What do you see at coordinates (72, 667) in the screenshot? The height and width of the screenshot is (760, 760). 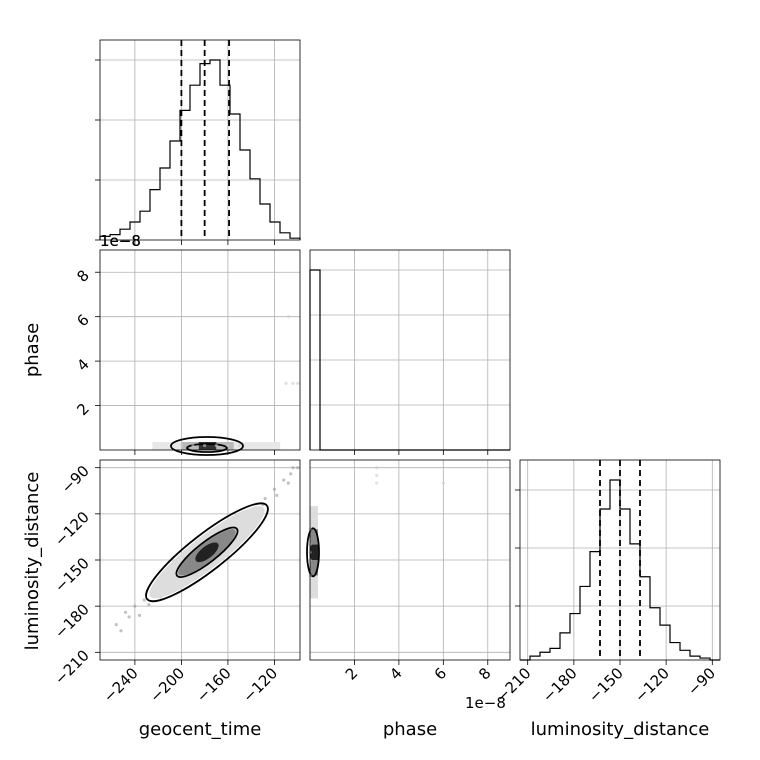 I see `y-tick-label: −210` at bounding box center [72, 667].